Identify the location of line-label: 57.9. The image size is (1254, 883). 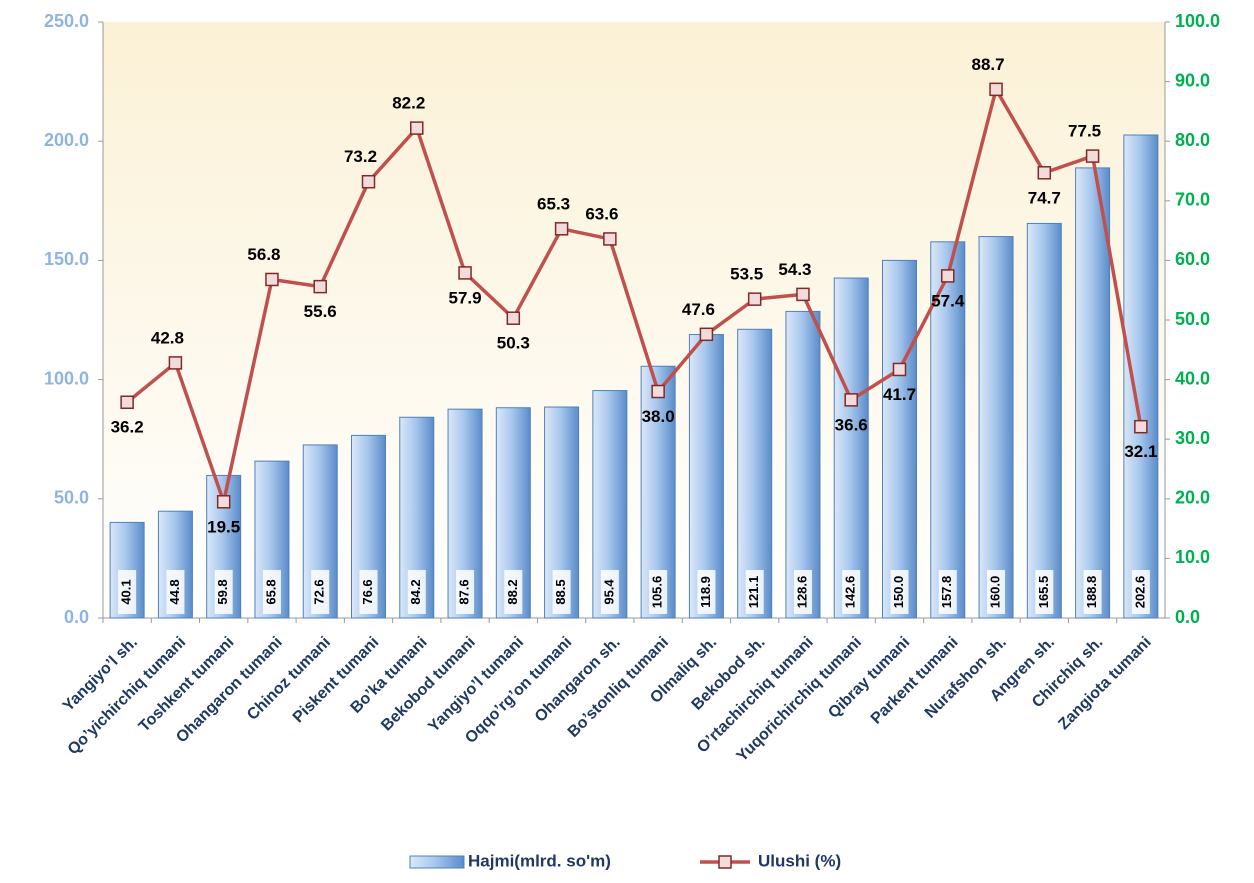
(464, 297).